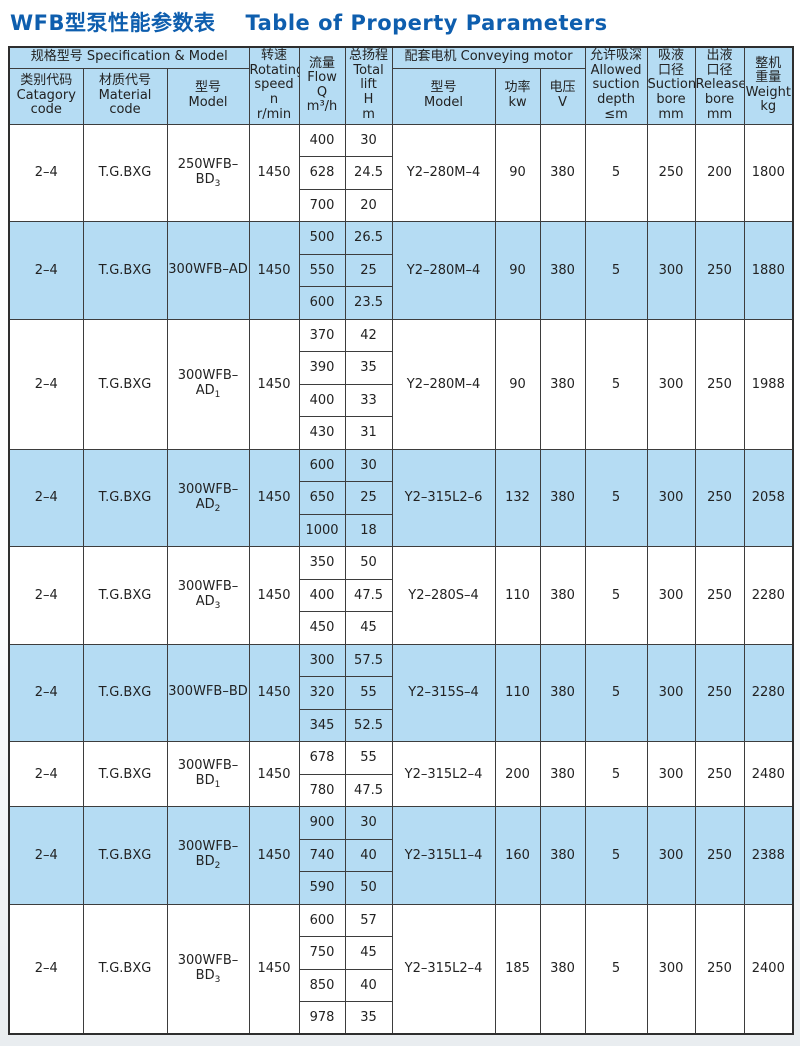 The width and height of the screenshot is (800, 1046). I want to click on col-header-weight: 整机 重量 Weight kg, so click(768, 85).